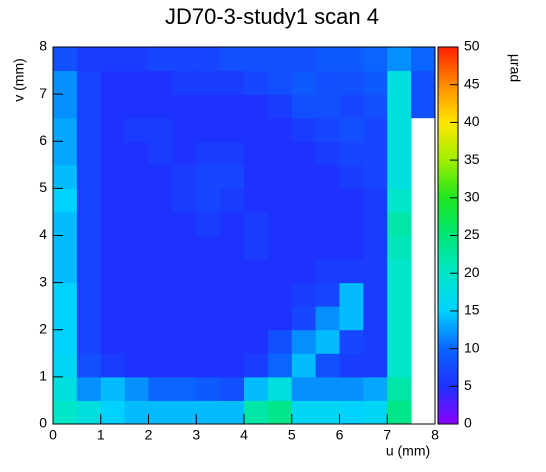 The image size is (546, 472). Describe the element at coordinates (472, 197) in the screenshot. I see `colorbar-tick-label: 30` at that location.